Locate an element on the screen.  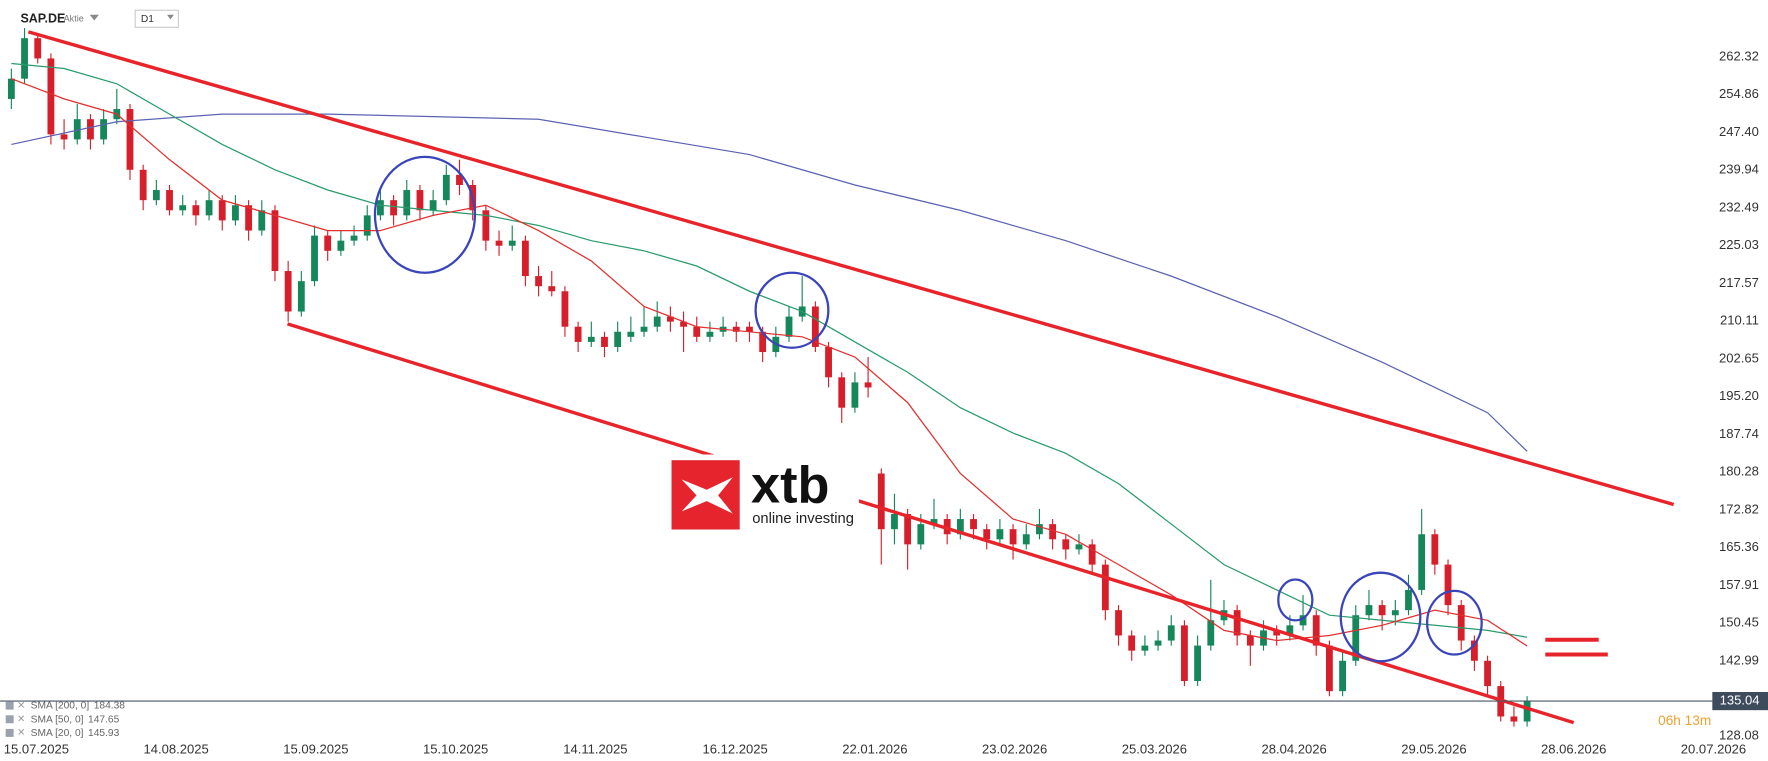
x-tick-label: 28.04.2026 is located at coordinates (1294, 748).